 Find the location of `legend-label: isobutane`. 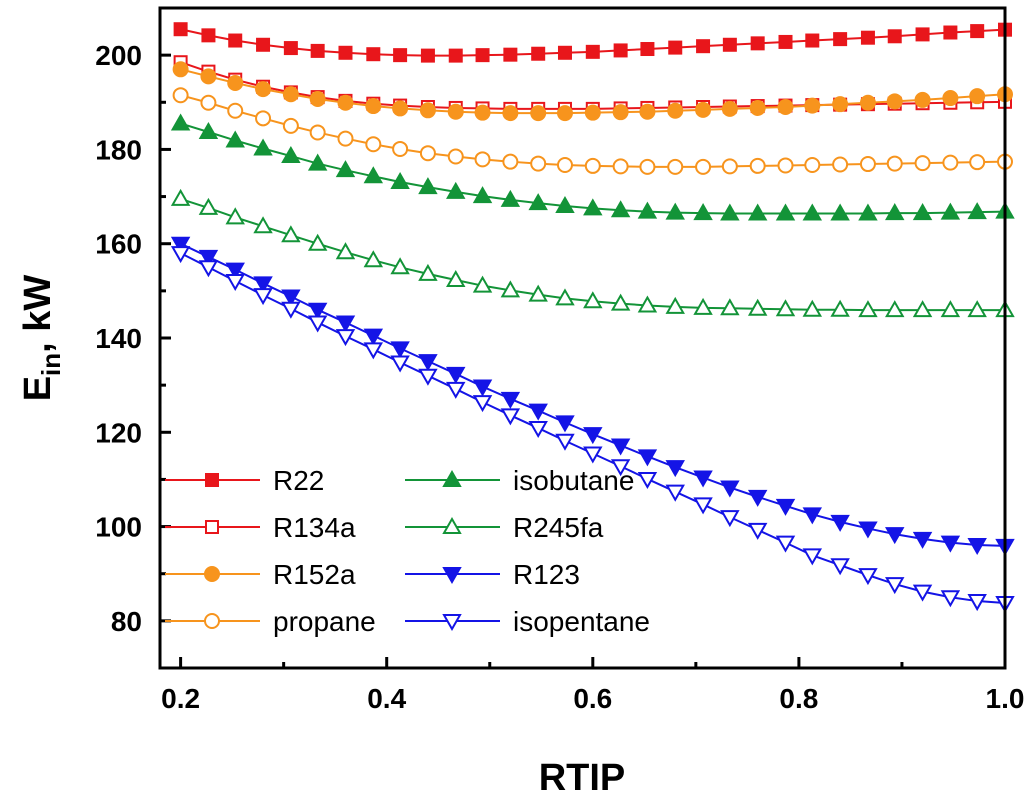

legend-label: isobutane is located at coordinates (573, 480).